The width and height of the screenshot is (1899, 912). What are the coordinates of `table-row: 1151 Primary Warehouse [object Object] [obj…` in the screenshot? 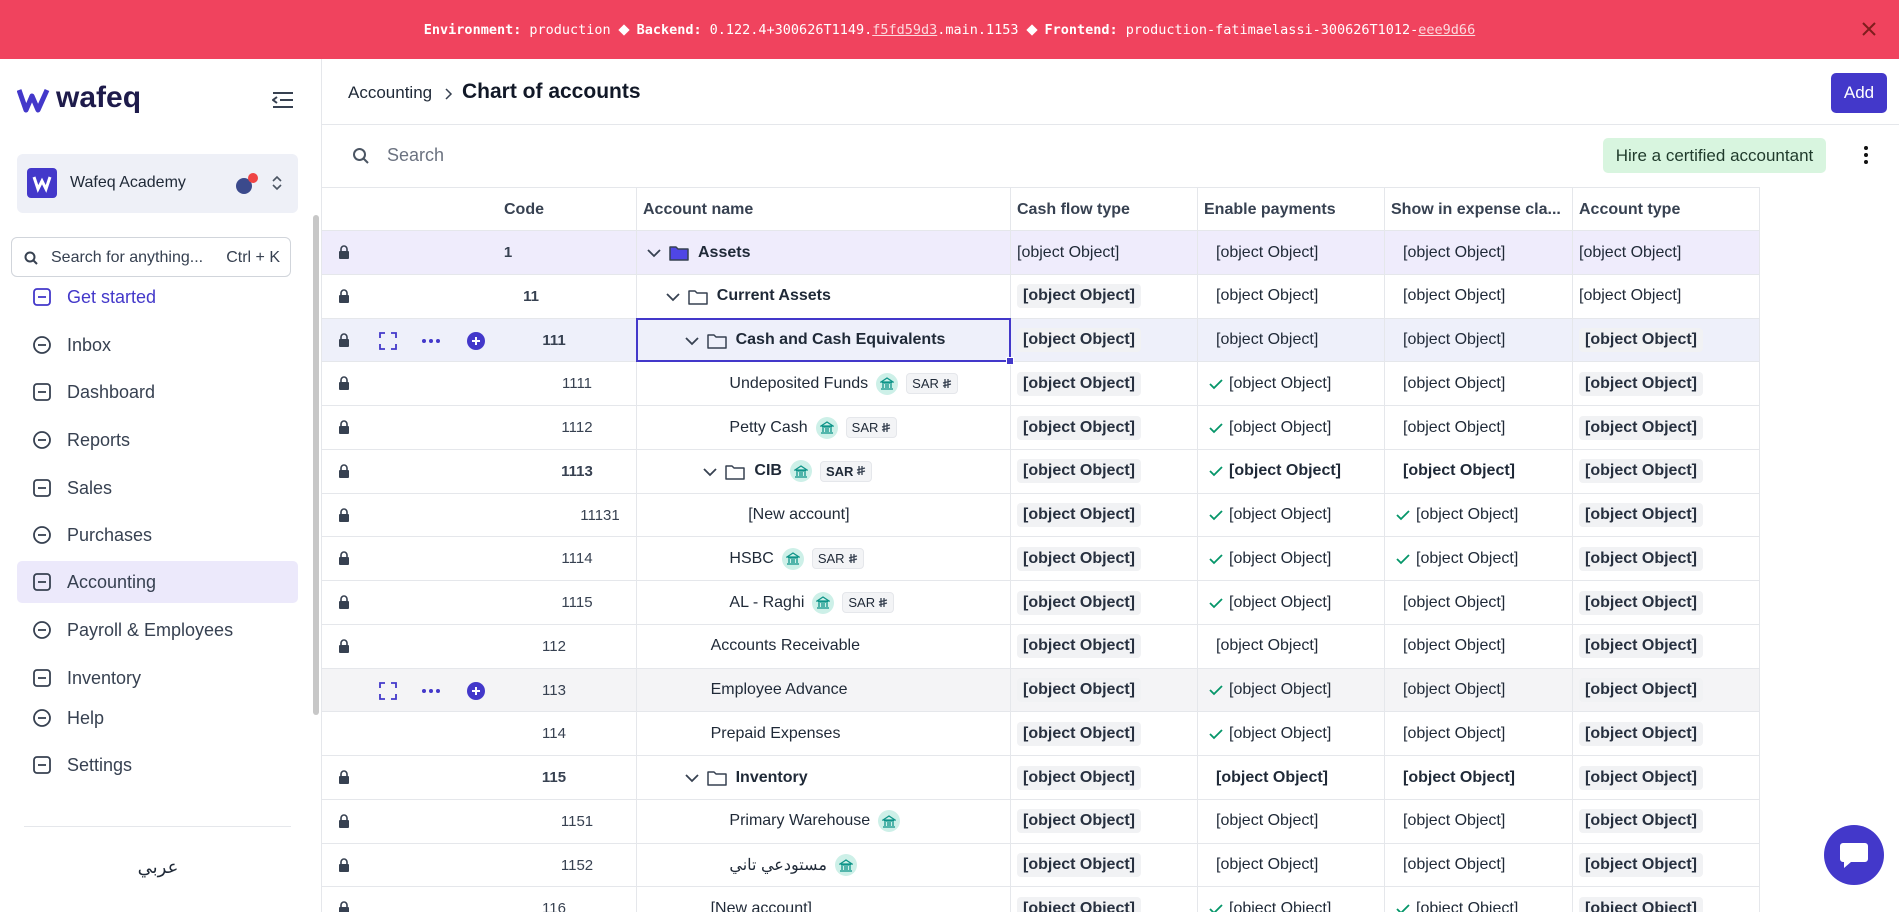 It's located at (1041, 822).